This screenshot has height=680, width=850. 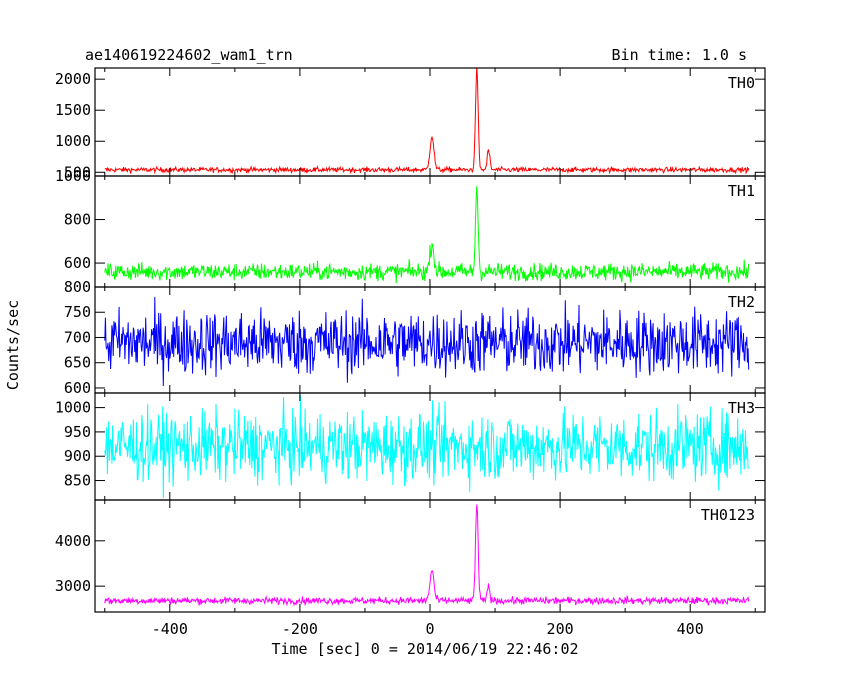 I want to click on x-axis-label: Time [sec] 0 = 2014/06/19 22:46:02, so click(x=424, y=649).